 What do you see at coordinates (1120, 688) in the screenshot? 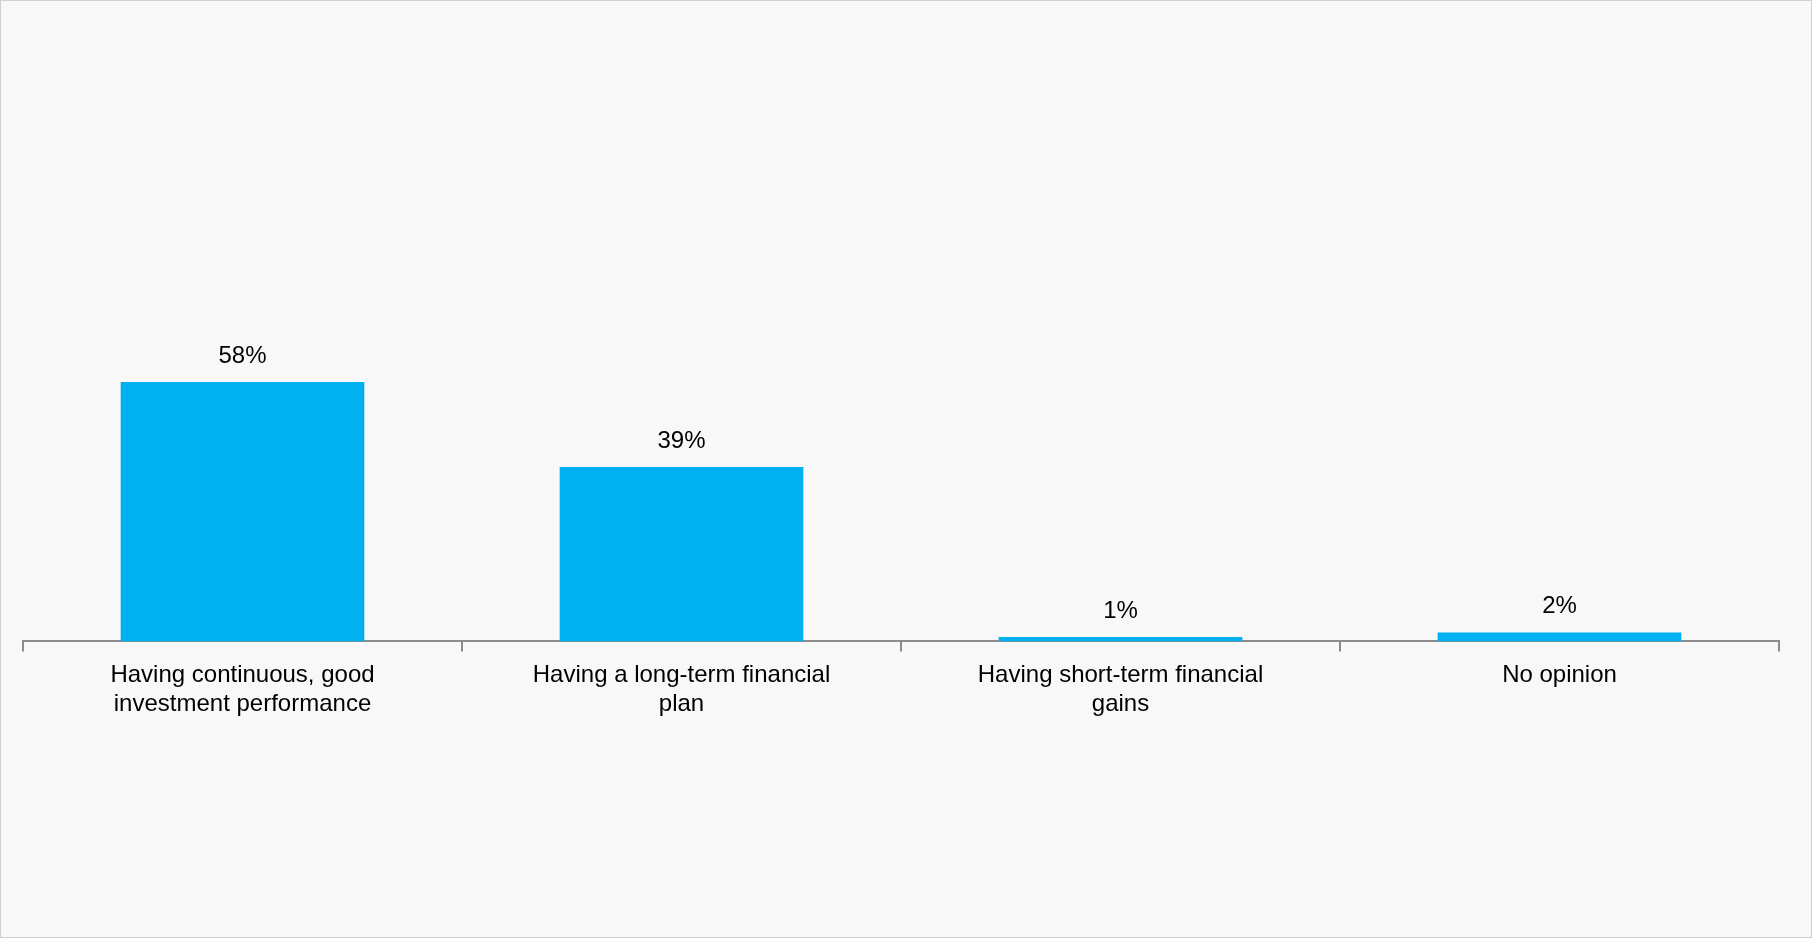
I see `x-tick-label: Having short-term financial gains` at bounding box center [1120, 688].